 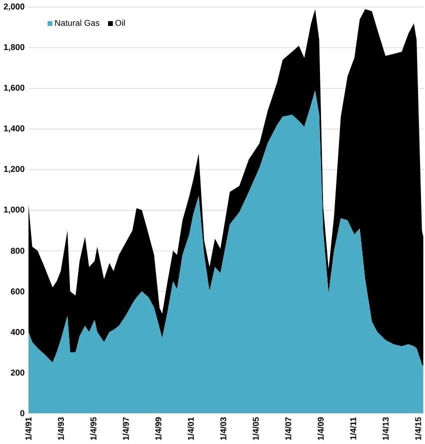 I want to click on y-tick-label: 600, so click(x=17, y=291).